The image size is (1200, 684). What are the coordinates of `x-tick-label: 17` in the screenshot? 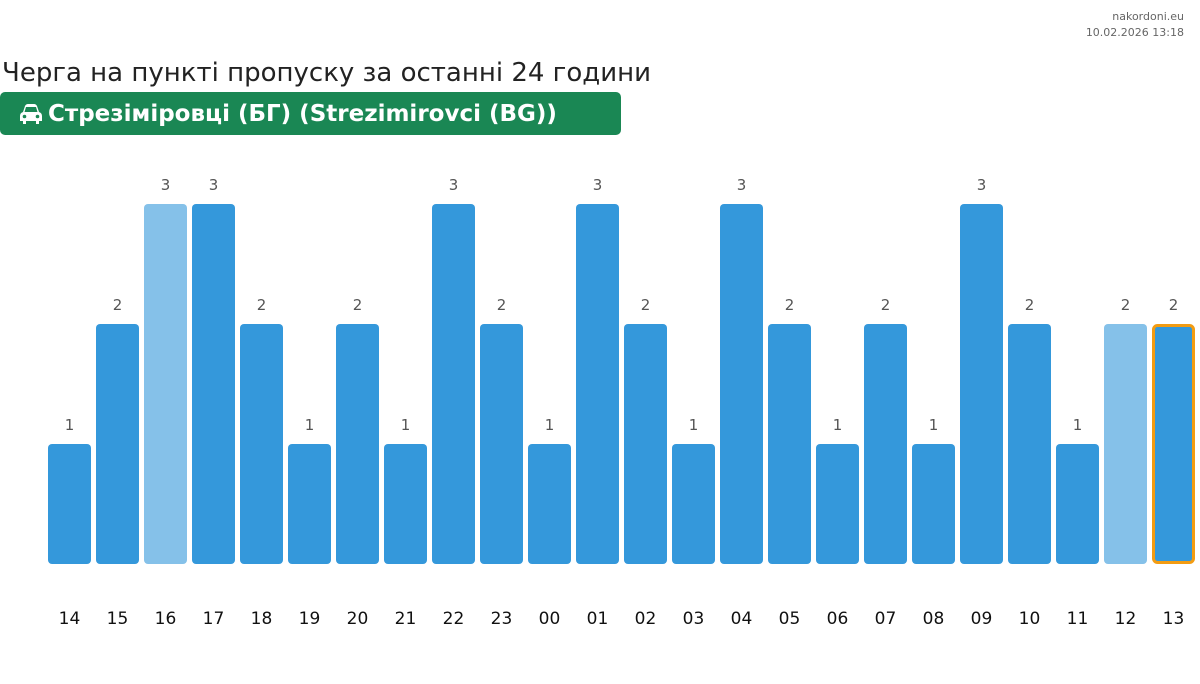 It's located at (214, 619).